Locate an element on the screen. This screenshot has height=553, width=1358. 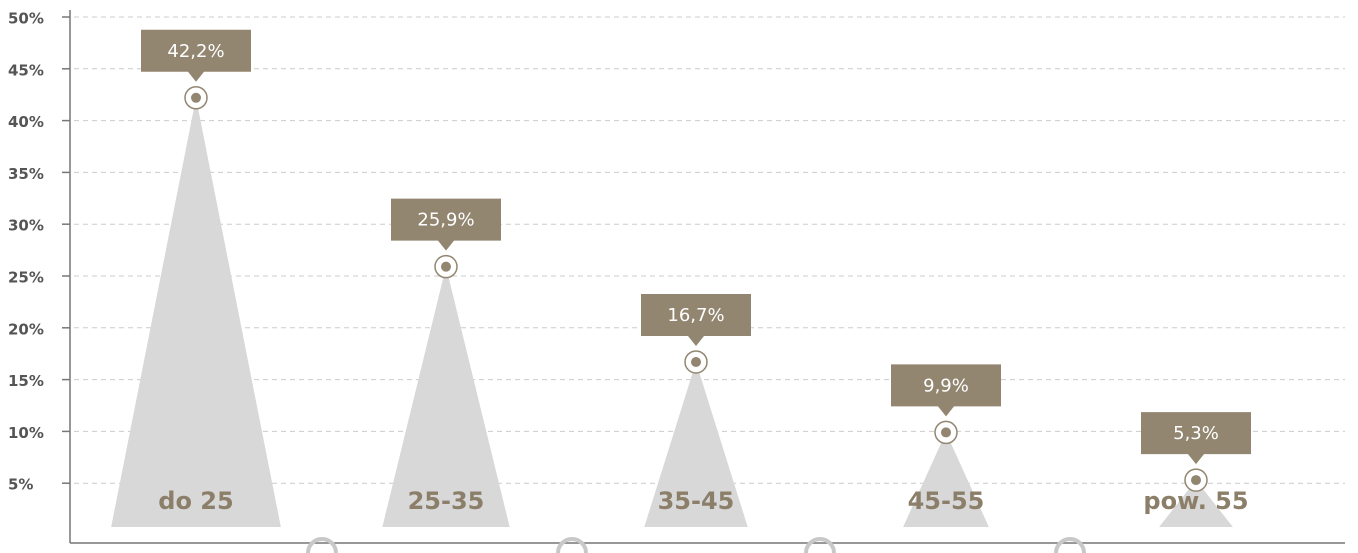
category-label: 35-45 is located at coordinates (696, 501).